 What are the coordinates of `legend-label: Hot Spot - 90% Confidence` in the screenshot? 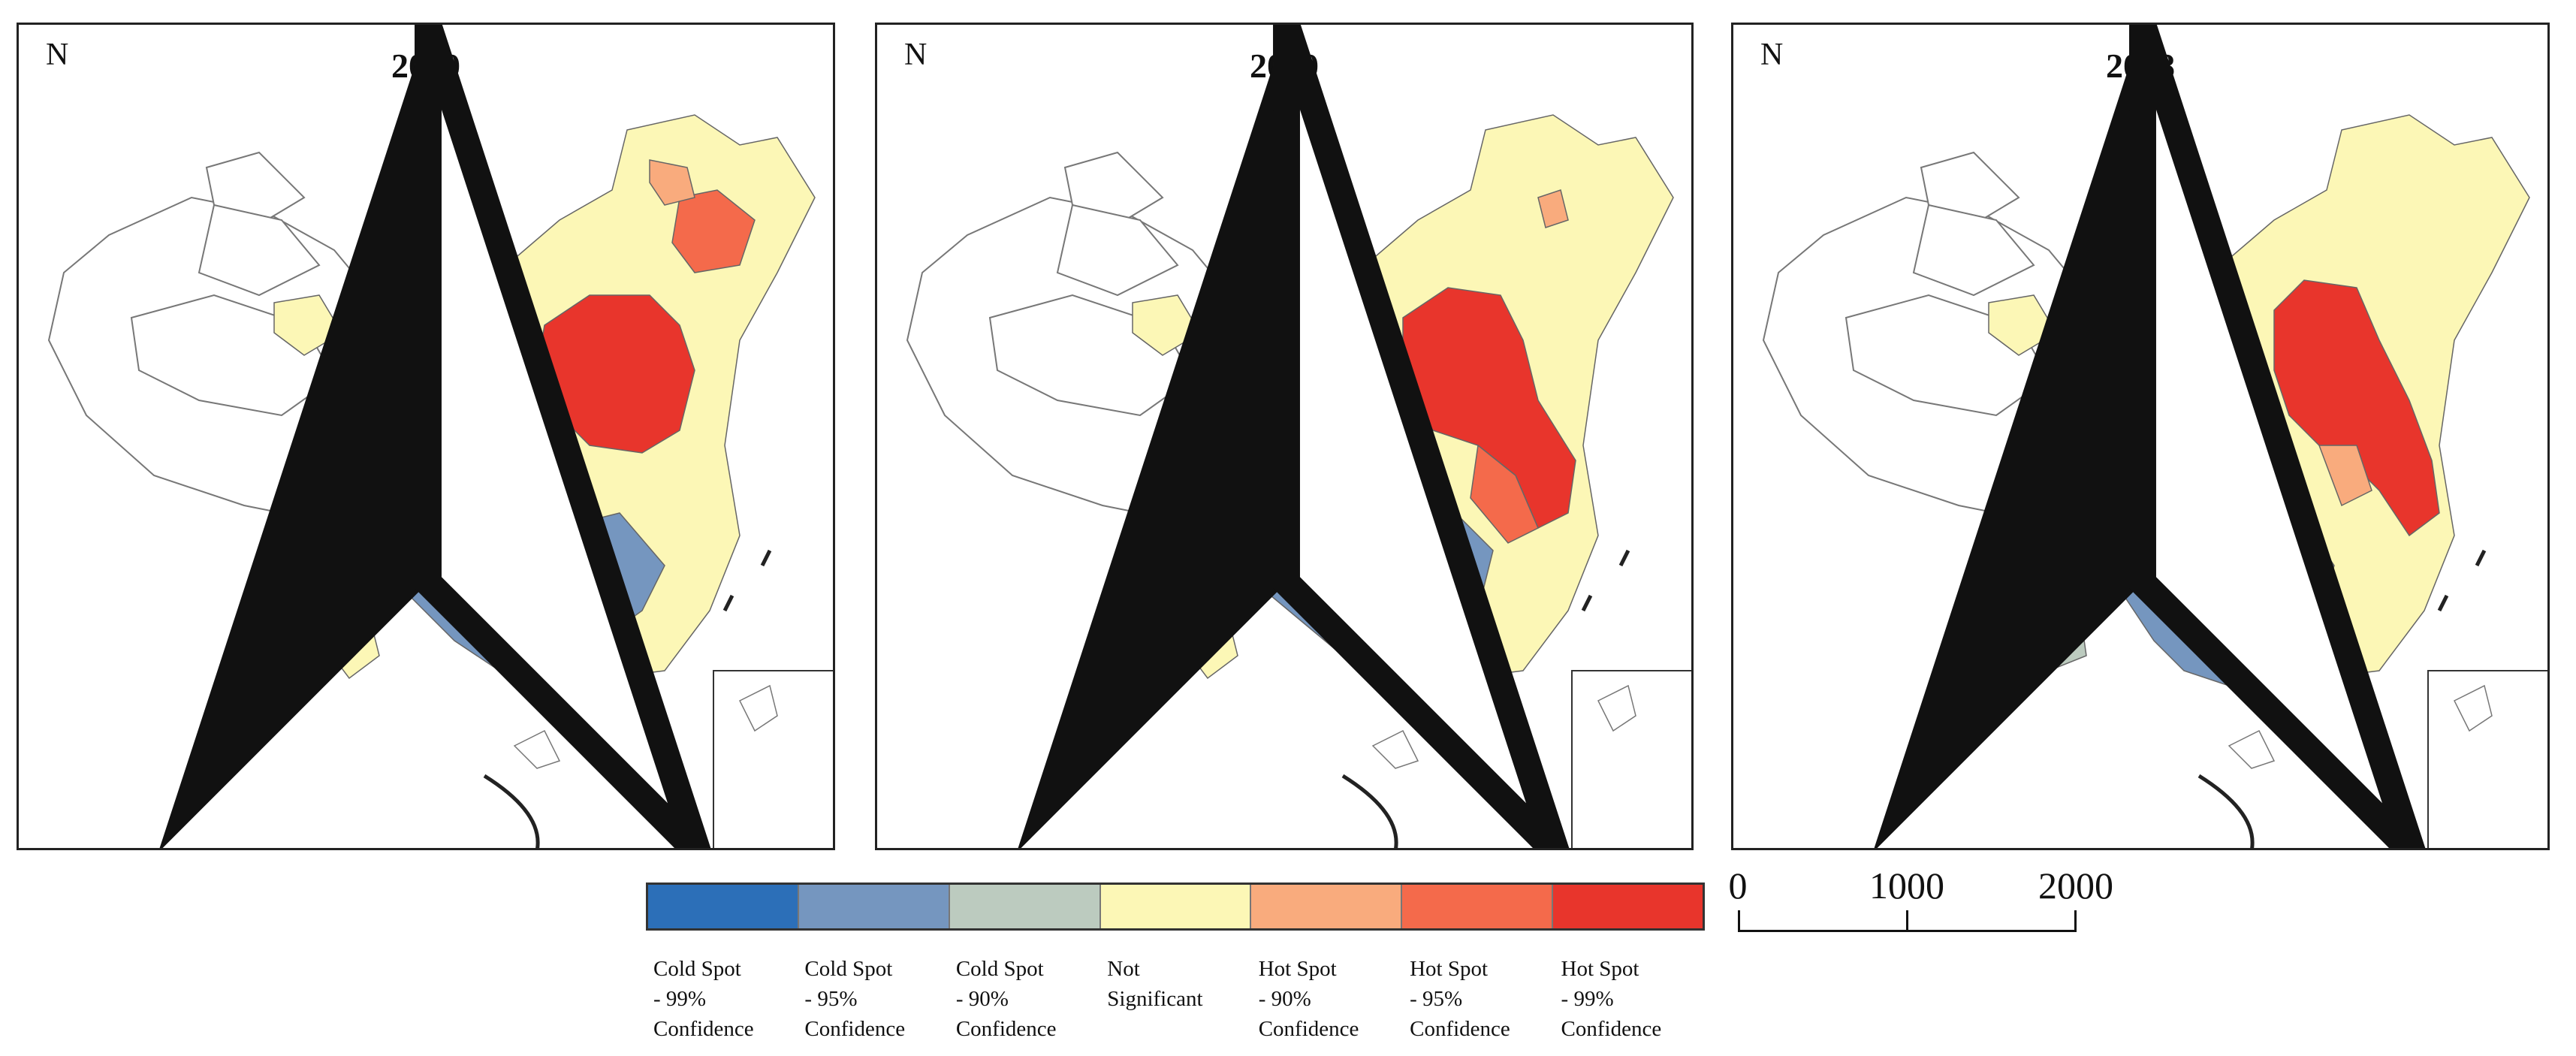 It's located at (1308, 999).